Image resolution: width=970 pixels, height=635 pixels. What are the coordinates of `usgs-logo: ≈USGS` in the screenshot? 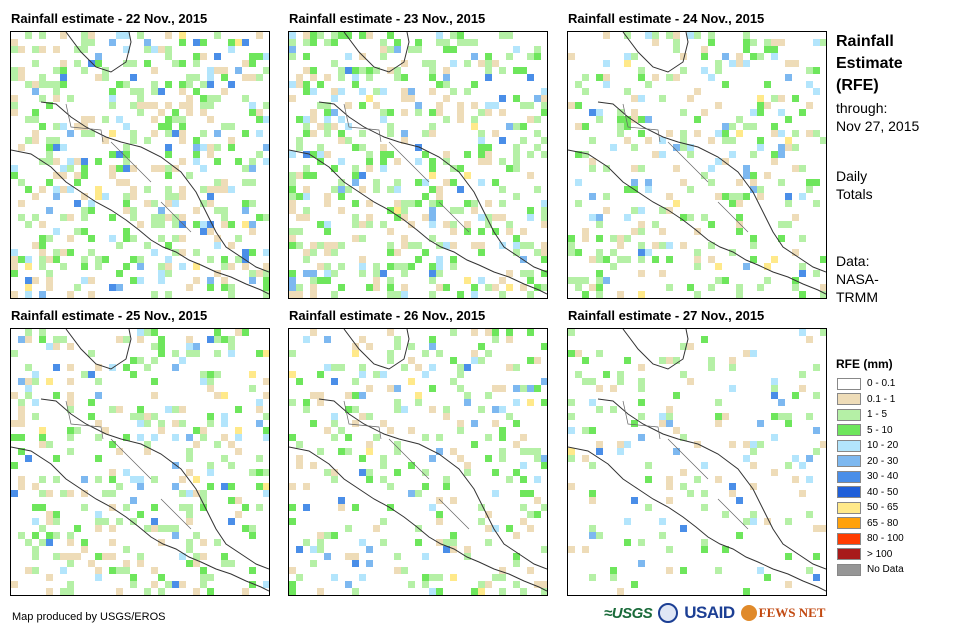 It's located at (628, 613).